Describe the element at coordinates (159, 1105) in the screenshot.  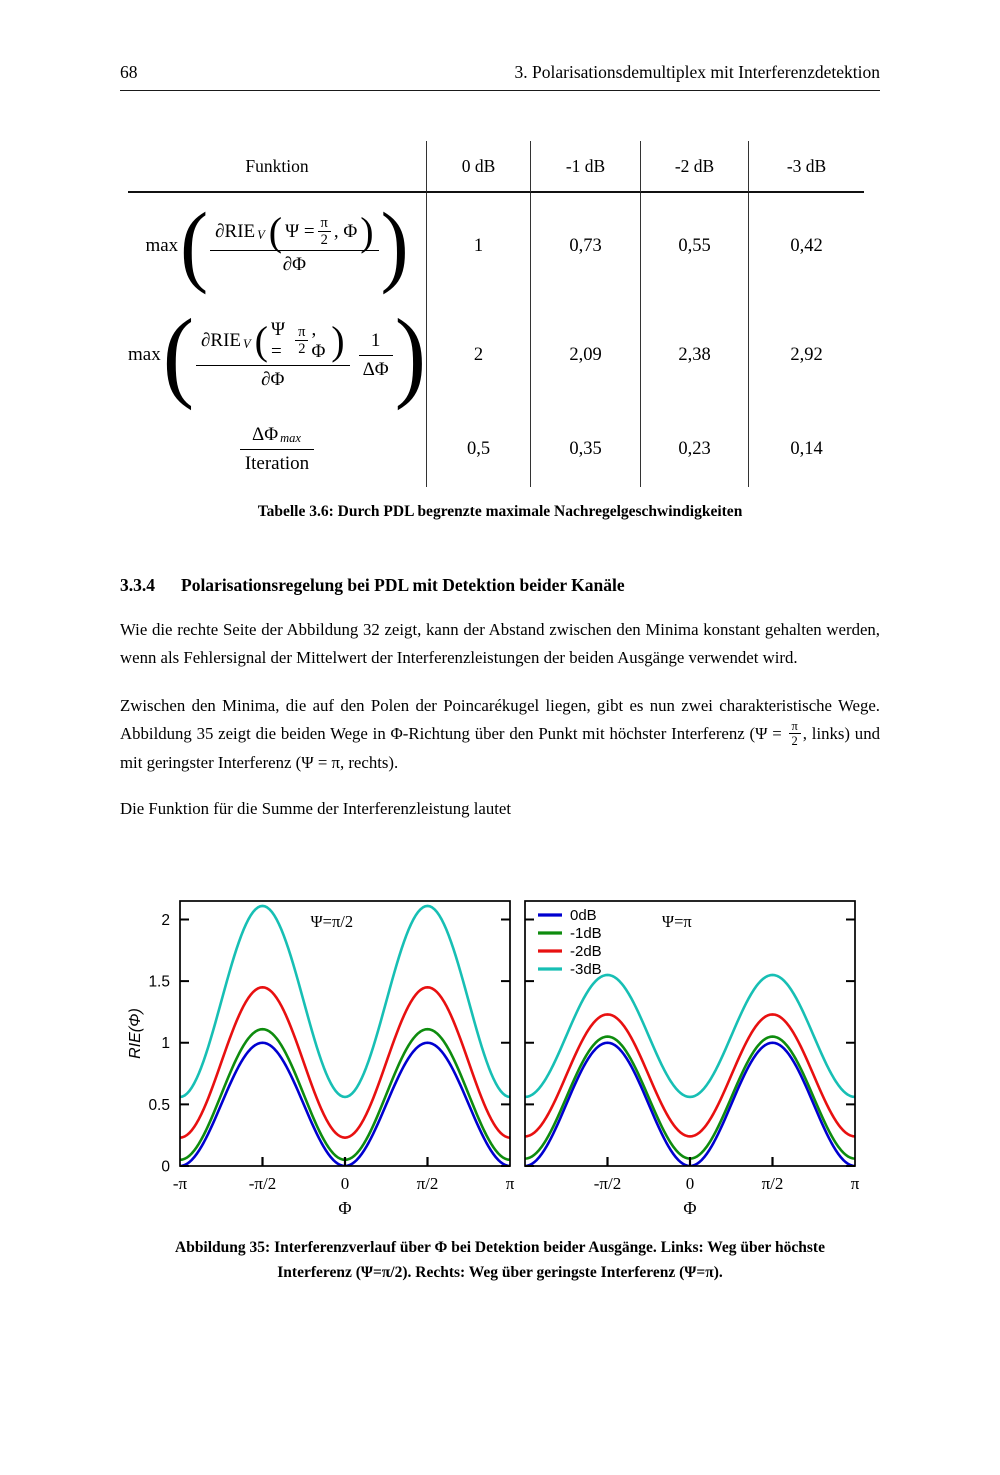
I see `y-tick-label: 0.5` at that location.